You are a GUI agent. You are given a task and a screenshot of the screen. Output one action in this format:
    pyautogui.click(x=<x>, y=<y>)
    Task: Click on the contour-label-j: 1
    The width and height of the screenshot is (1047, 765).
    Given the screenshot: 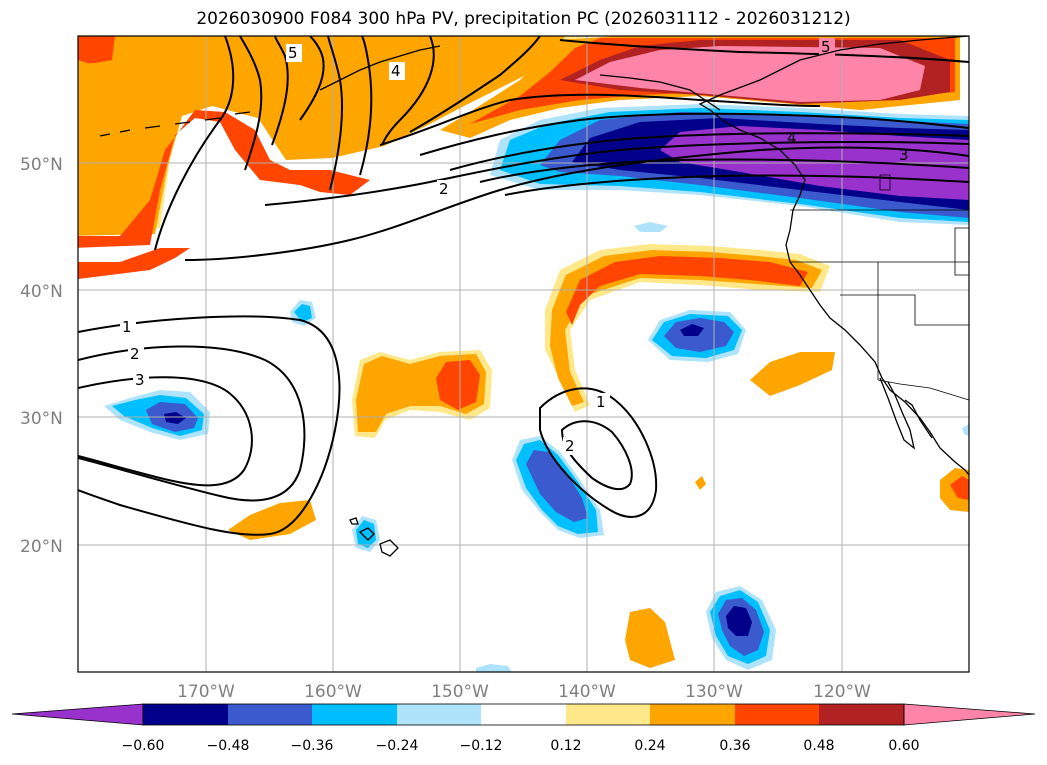 What is the action you would take?
    pyautogui.click(x=601, y=402)
    